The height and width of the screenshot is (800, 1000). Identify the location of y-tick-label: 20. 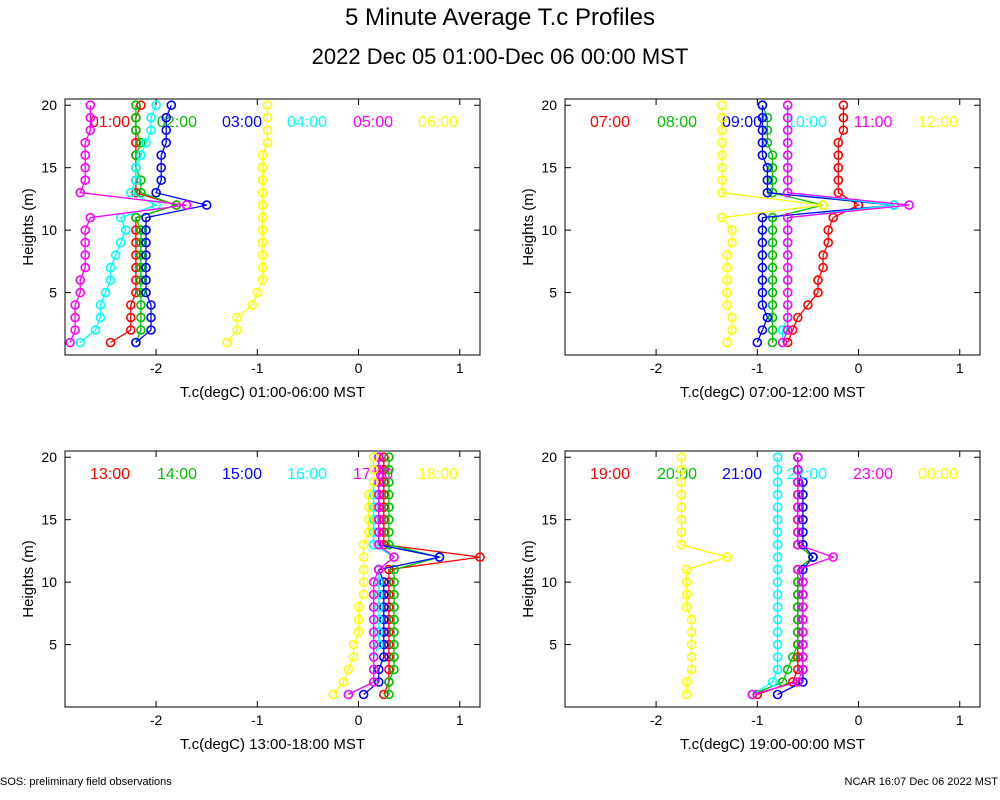
(49, 105).